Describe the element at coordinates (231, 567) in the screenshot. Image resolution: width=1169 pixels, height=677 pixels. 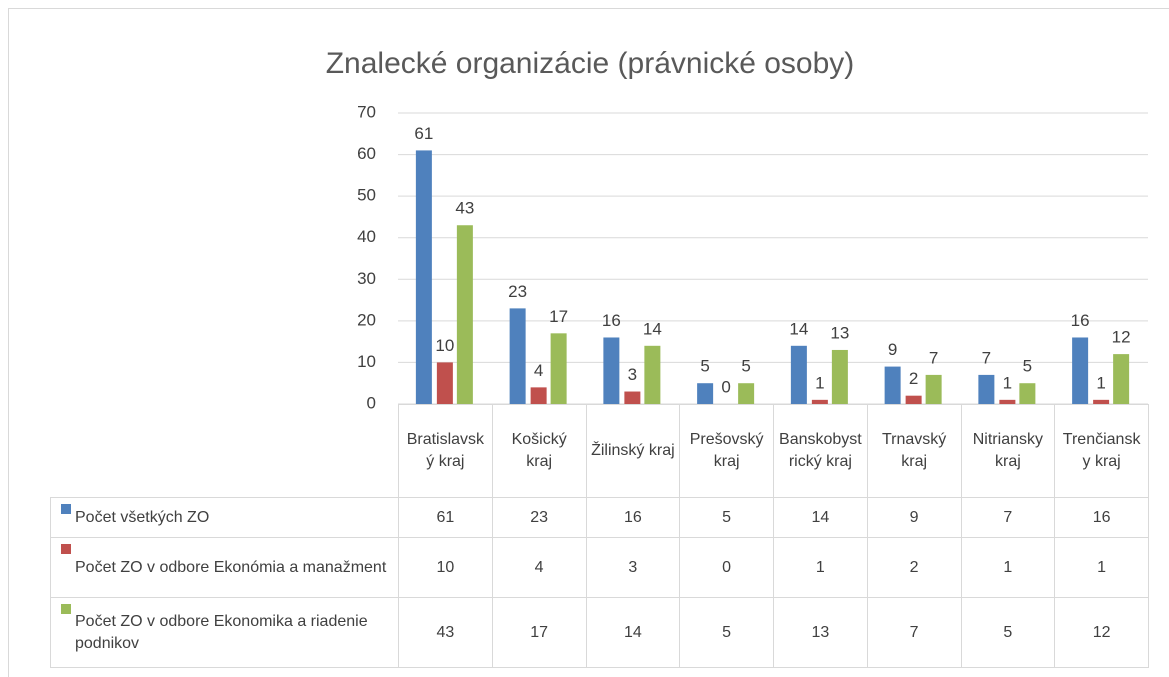
I see `legend-label: Počet ZO v odbore Ekonómia a manažment` at that location.